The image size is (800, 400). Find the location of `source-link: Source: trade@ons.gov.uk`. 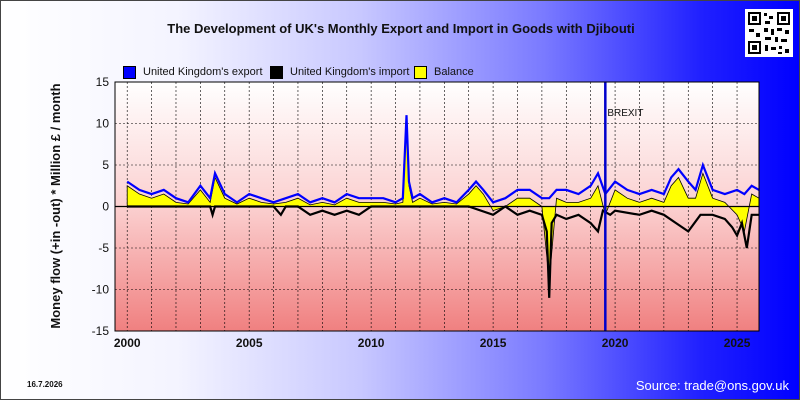

source-link: Source: trade@ons.gov.uk is located at coordinates (712, 385).